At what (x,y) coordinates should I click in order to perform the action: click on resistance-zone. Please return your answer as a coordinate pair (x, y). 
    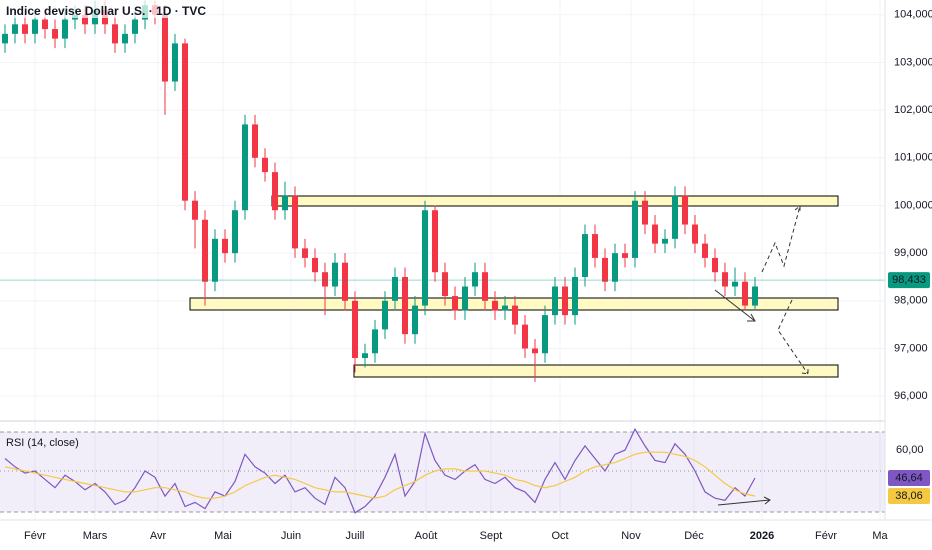
    Looking at the image, I should click on (555, 201).